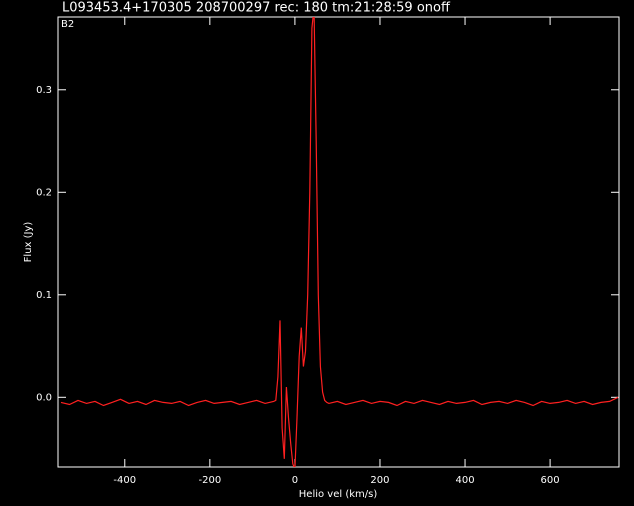 The width and height of the screenshot is (634, 506). What do you see at coordinates (44, 397) in the screenshot?
I see `y-tick-label: 0.0` at bounding box center [44, 397].